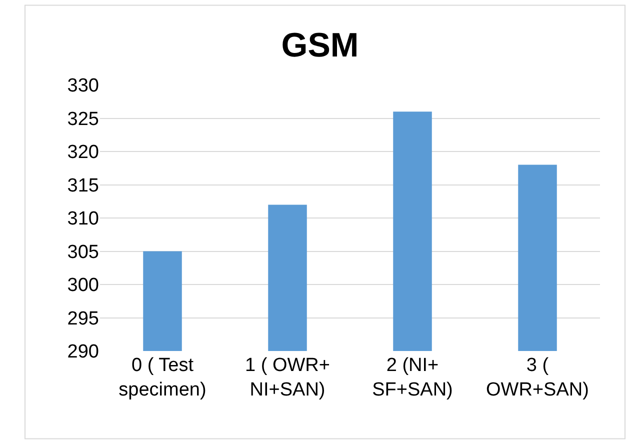  What do you see at coordinates (83, 352) in the screenshot?
I see `y-tick-label: 290` at bounding box center [83, 352].